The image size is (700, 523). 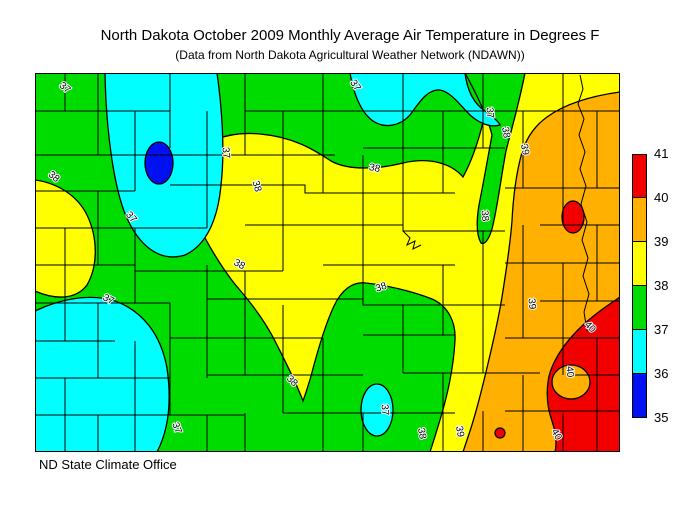 I want to click on legend-tick-label: 40, so click(x=661, y=197).